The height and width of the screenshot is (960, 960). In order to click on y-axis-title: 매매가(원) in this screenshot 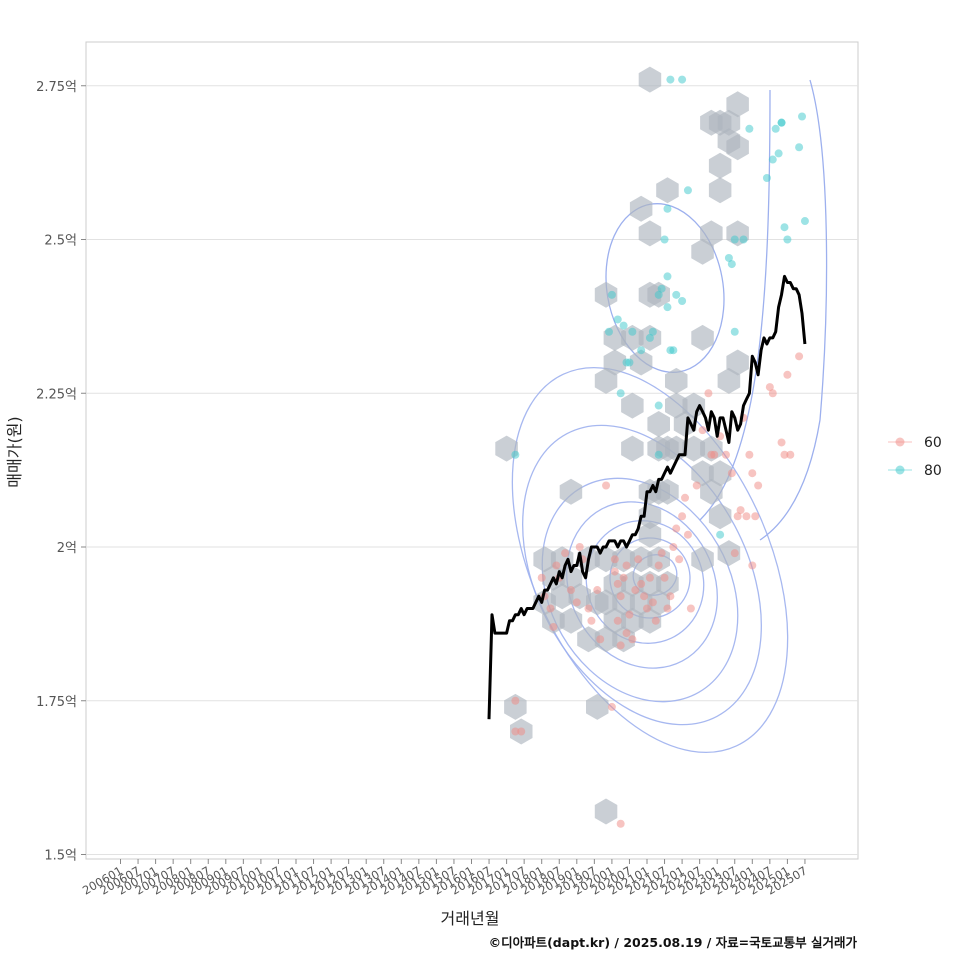, I will do `click(14, 451)`.